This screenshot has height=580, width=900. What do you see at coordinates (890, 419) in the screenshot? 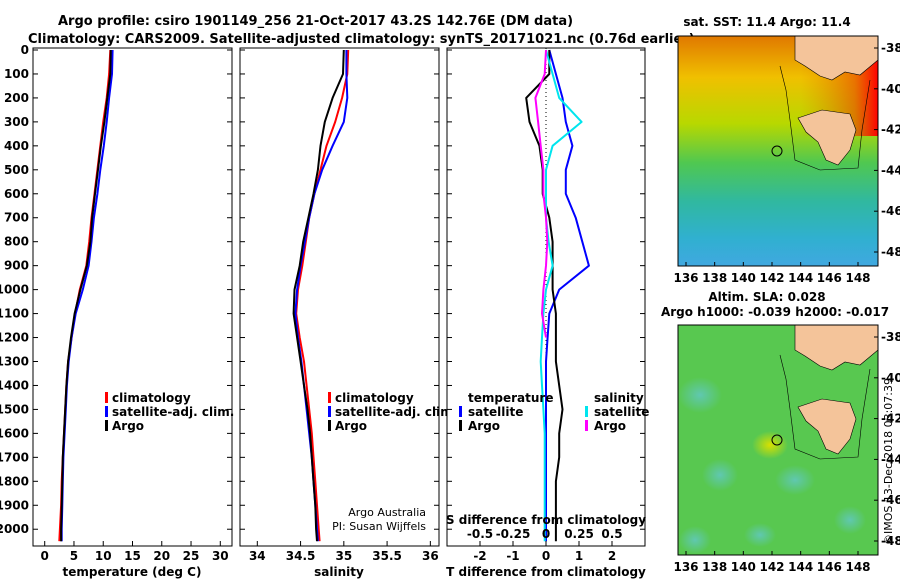
I see `map-lat-tick: -42` at bounding box center [890, 419].